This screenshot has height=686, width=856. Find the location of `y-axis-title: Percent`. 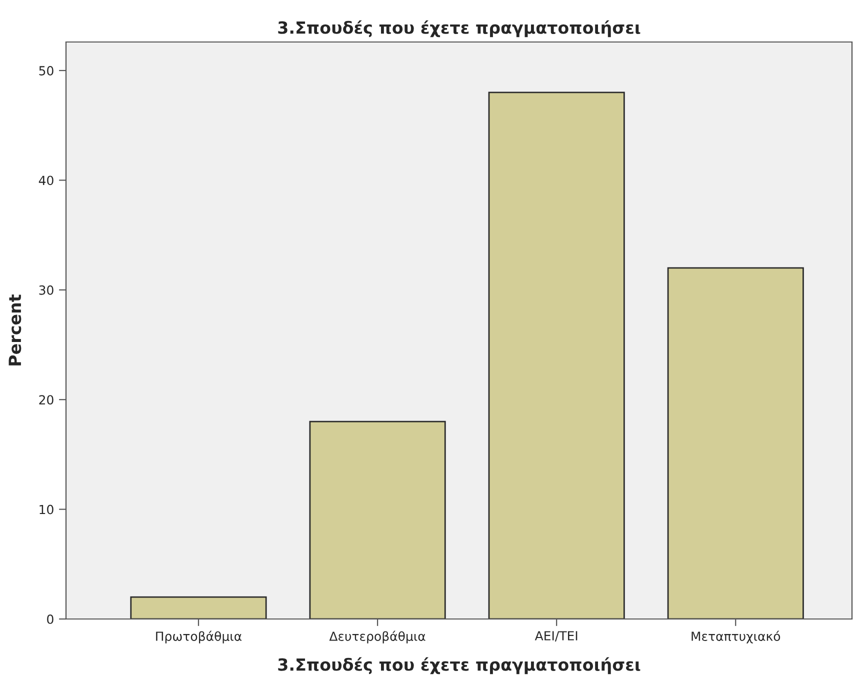

y-axis-title: Percent is located at coordinates (15, 330).